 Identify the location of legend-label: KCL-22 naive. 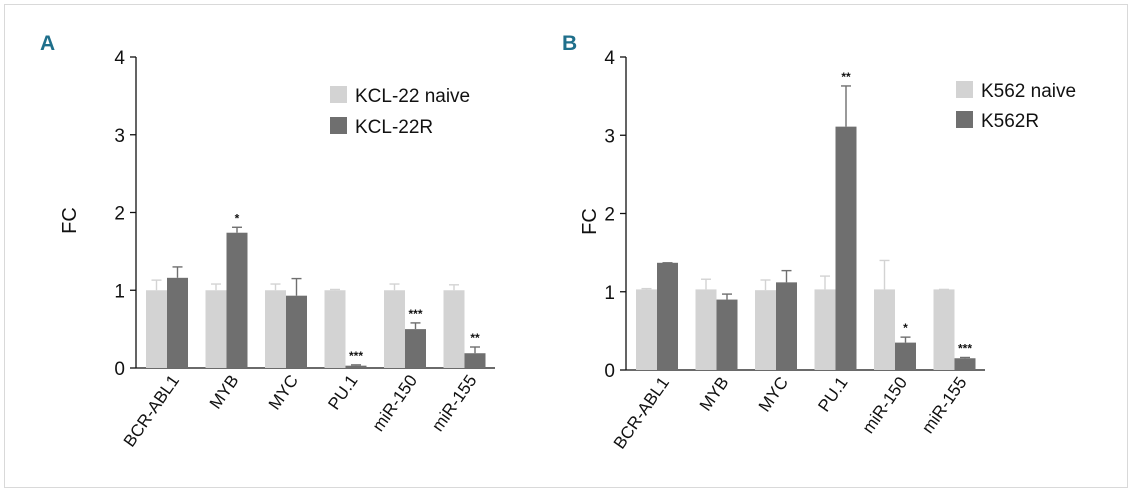
(412, 96).